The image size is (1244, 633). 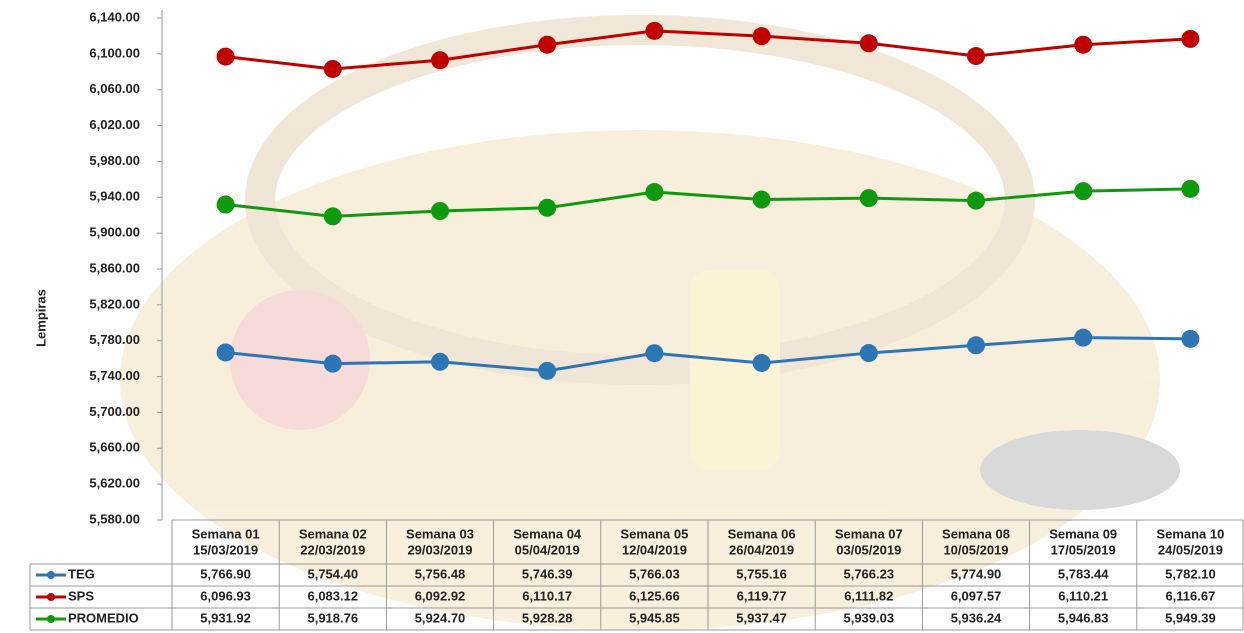 What do you see at coordinates (440, 595) in the screenshot?
I see `table-value: 6,092.92` at bounding box center [440, 595].